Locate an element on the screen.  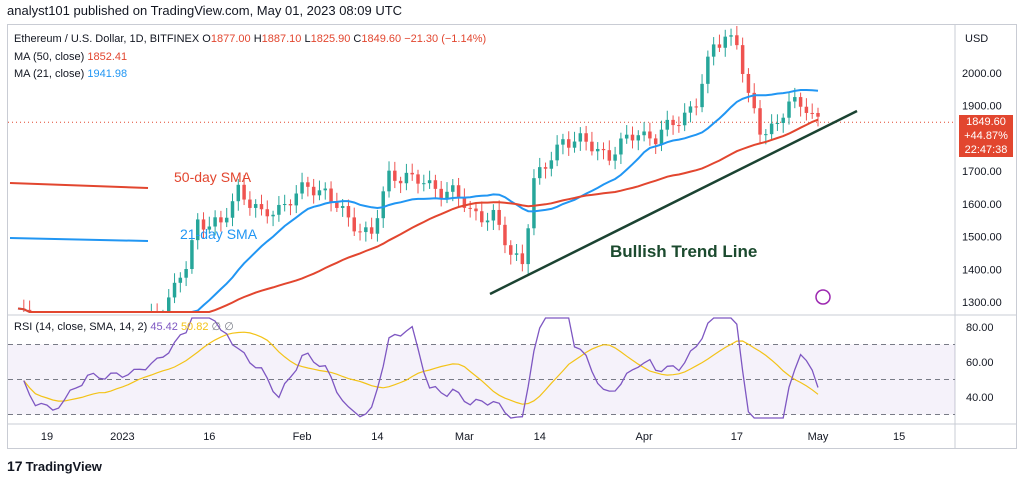
x-tick-label: 17 is located at coordinates (737, 437).